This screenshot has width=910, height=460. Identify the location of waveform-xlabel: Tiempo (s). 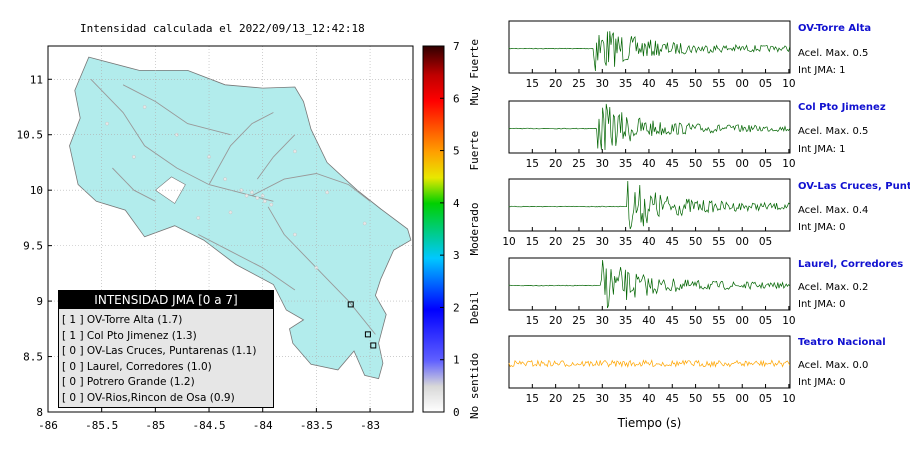
(649, 423).